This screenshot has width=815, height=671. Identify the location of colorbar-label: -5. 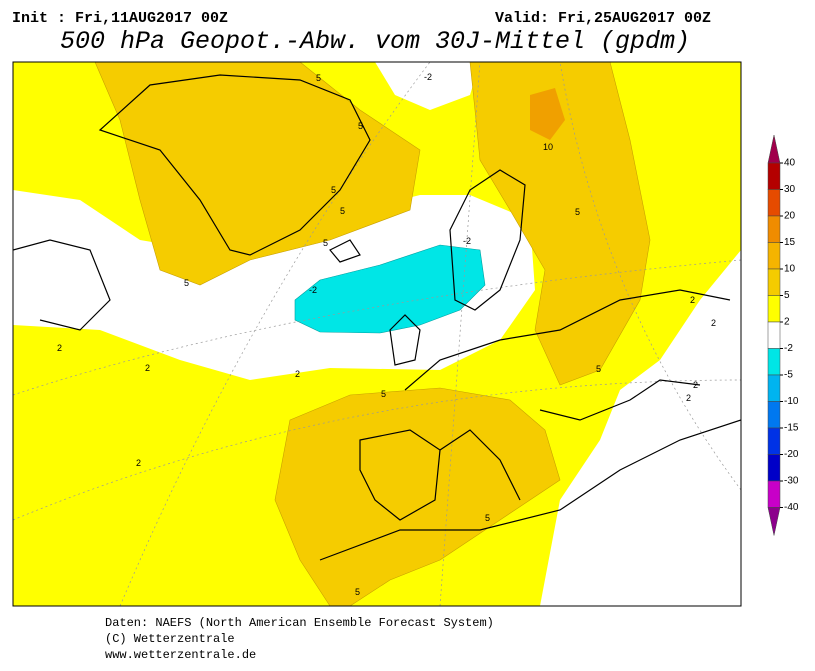
(788, 375).